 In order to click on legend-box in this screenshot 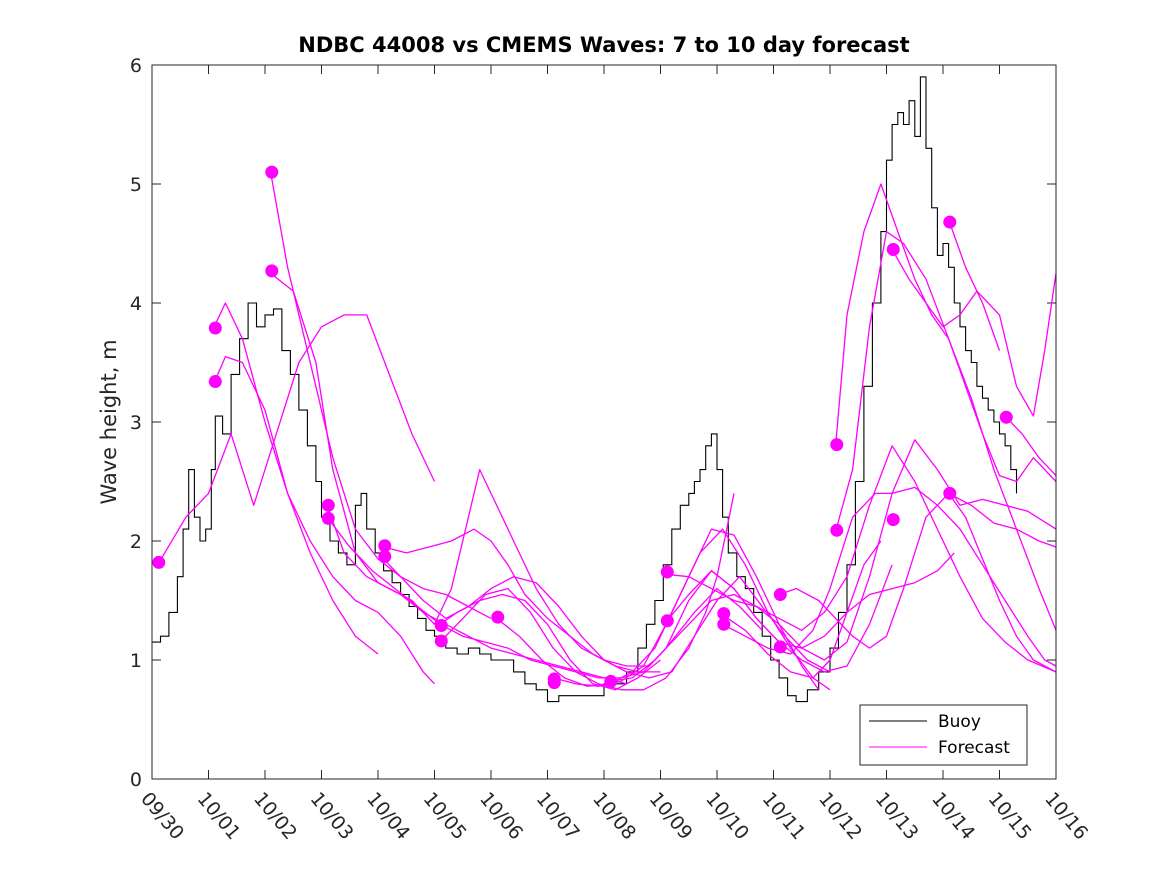, I will do `click(943, 735)`.